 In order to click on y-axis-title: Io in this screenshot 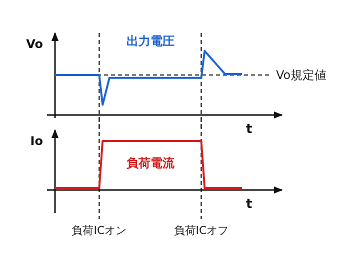, I will do `click(36, 141)`.